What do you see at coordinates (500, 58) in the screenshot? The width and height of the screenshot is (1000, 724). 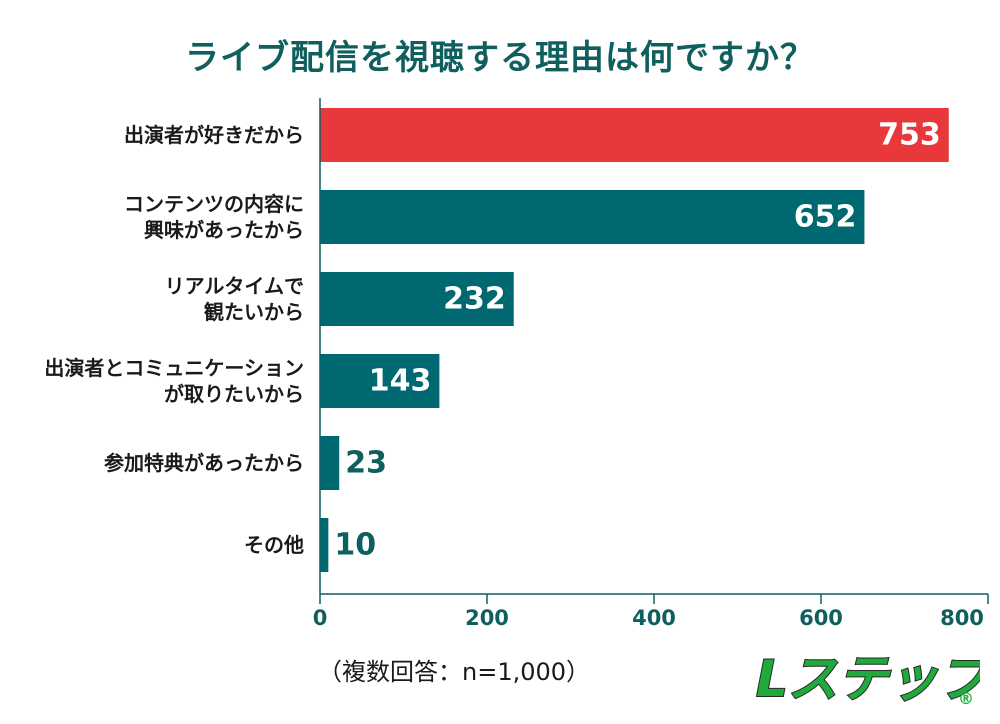 I see `chart-title: ライブ配信を視聴する理由は何ですか？` at bounding box center [500, 58].